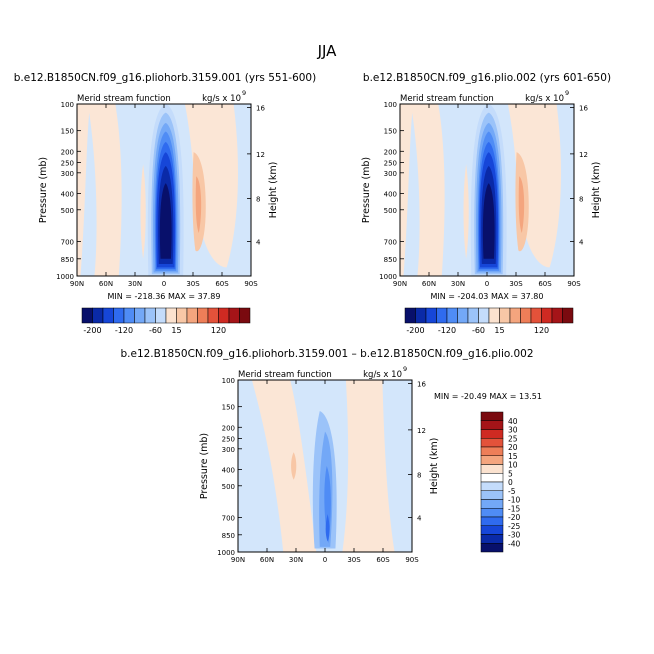  I want to click on colorbar-label: 0, so click(510, 482).